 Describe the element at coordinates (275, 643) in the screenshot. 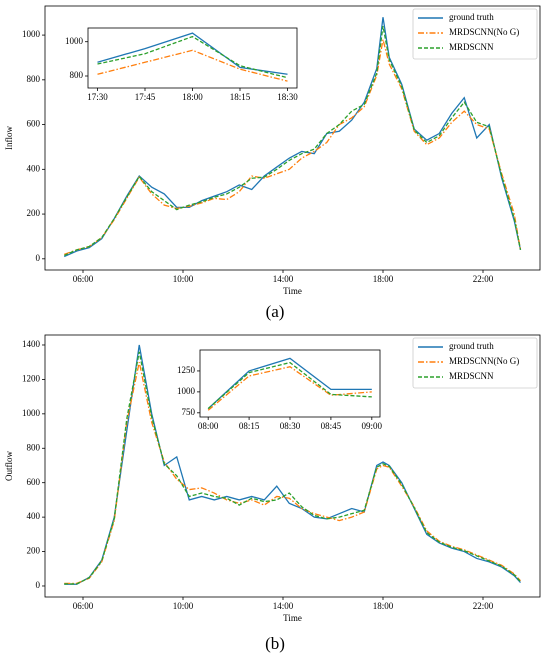

I see `panel-label: (b)` at that location.